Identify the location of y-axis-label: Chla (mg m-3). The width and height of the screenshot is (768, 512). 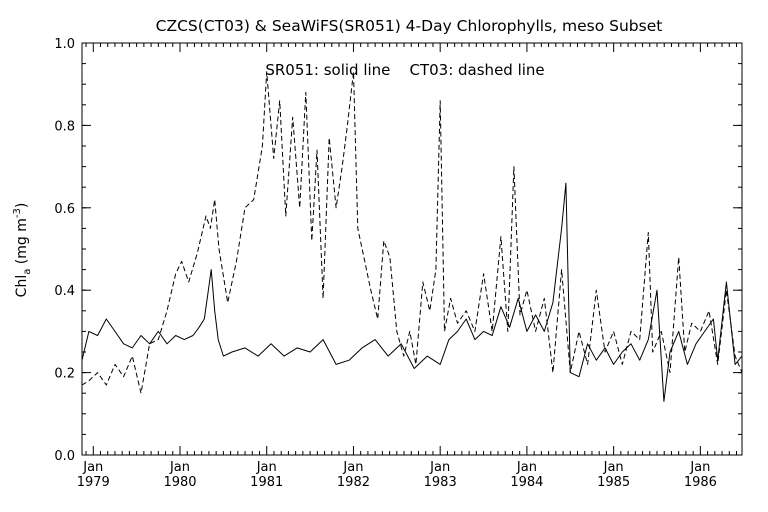
(22, 250).